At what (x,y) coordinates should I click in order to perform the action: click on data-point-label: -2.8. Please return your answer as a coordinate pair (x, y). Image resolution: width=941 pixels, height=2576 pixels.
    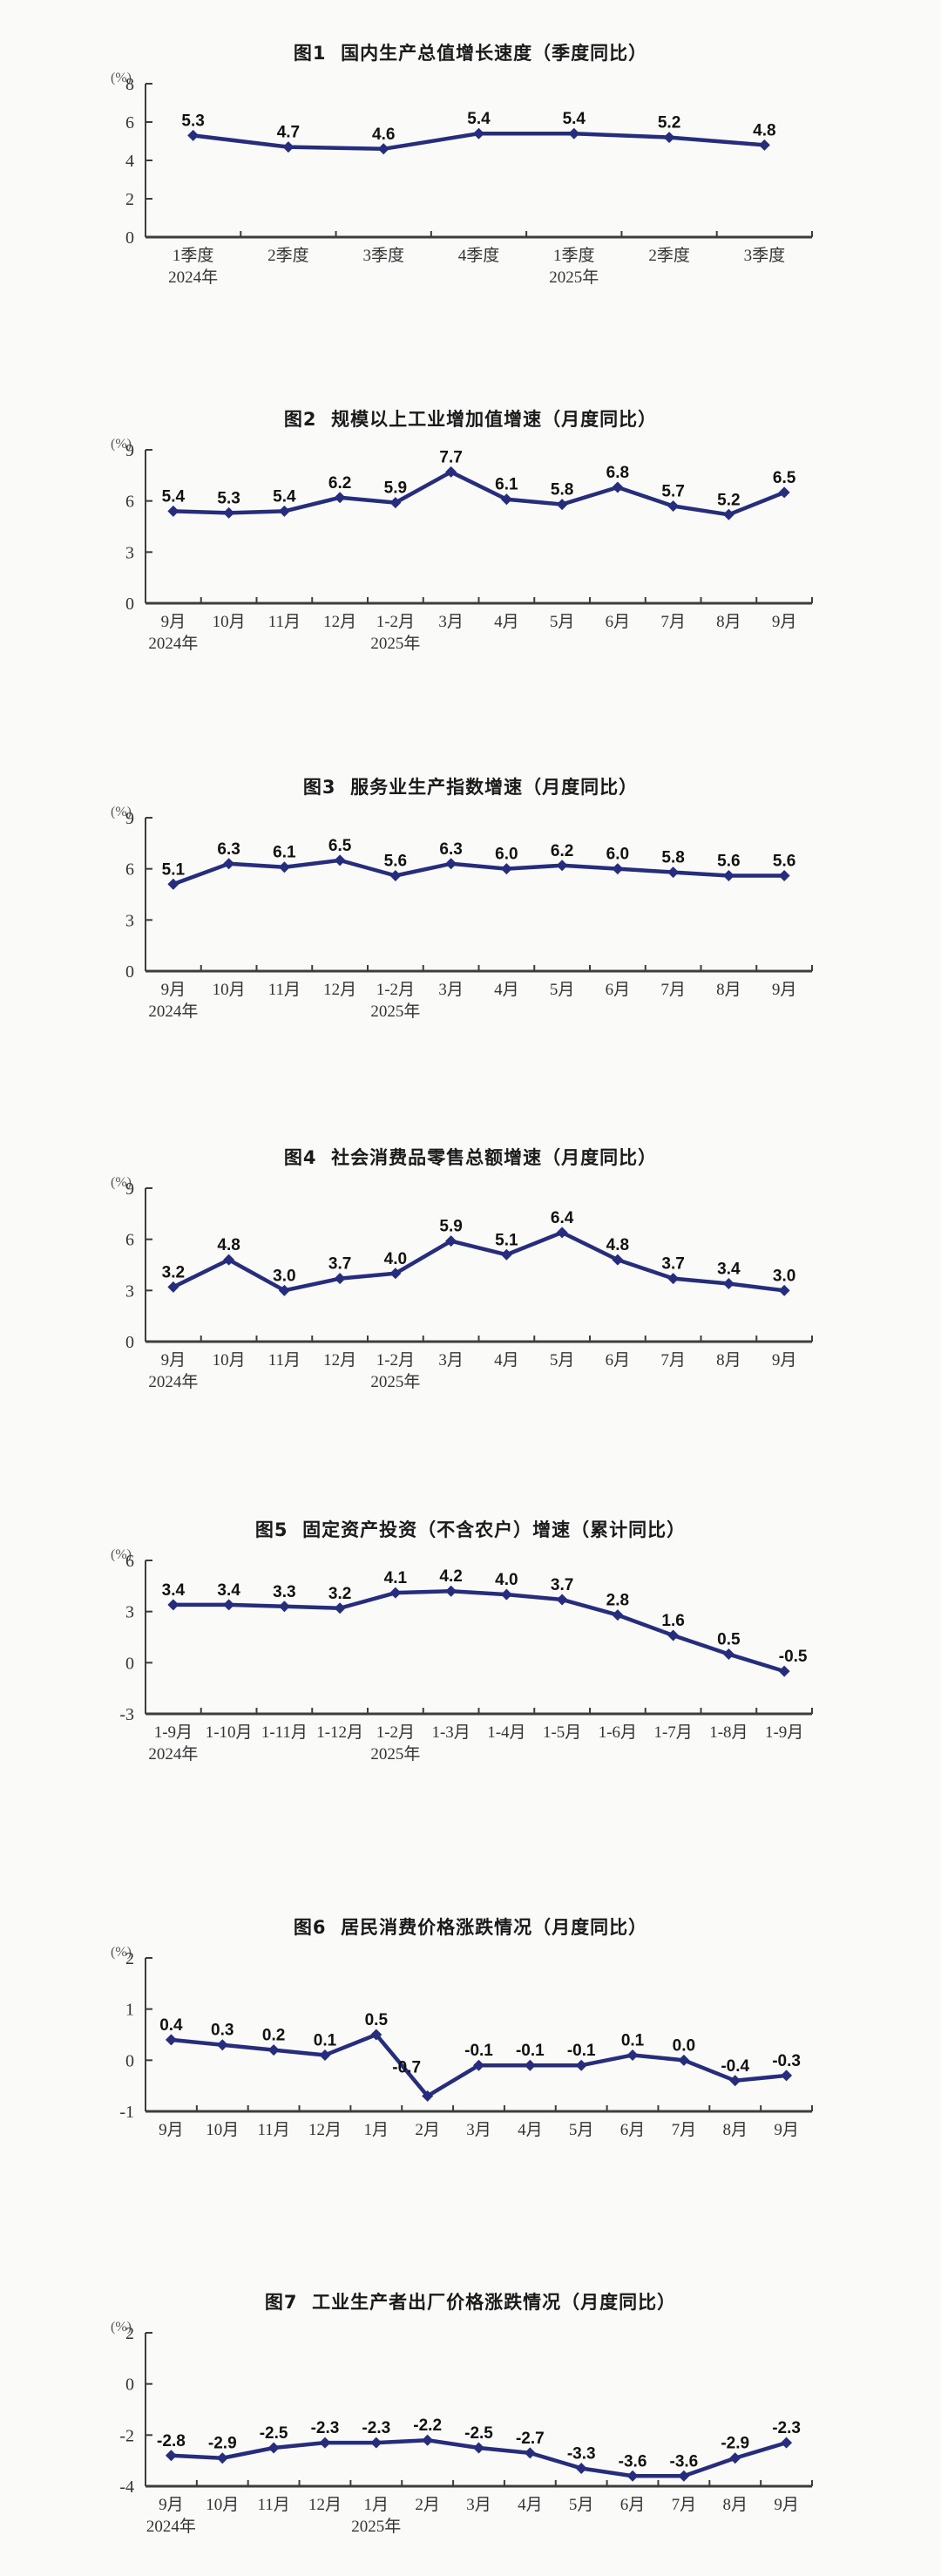
    Looking at the image, I should click on (172, 2441).